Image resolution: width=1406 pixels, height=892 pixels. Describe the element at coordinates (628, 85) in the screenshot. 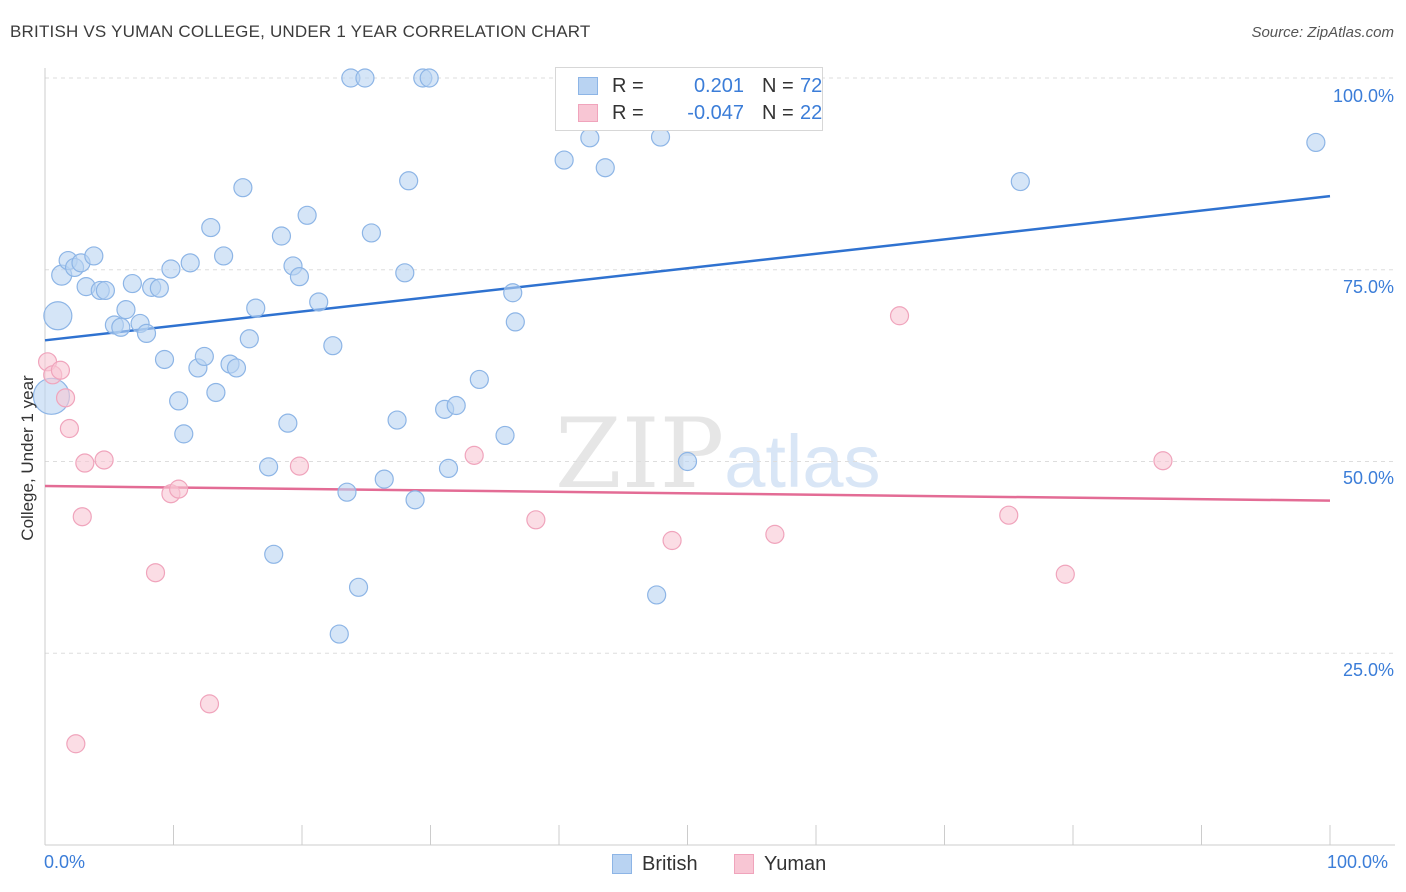

I see `british-r-label: R =` at that location.